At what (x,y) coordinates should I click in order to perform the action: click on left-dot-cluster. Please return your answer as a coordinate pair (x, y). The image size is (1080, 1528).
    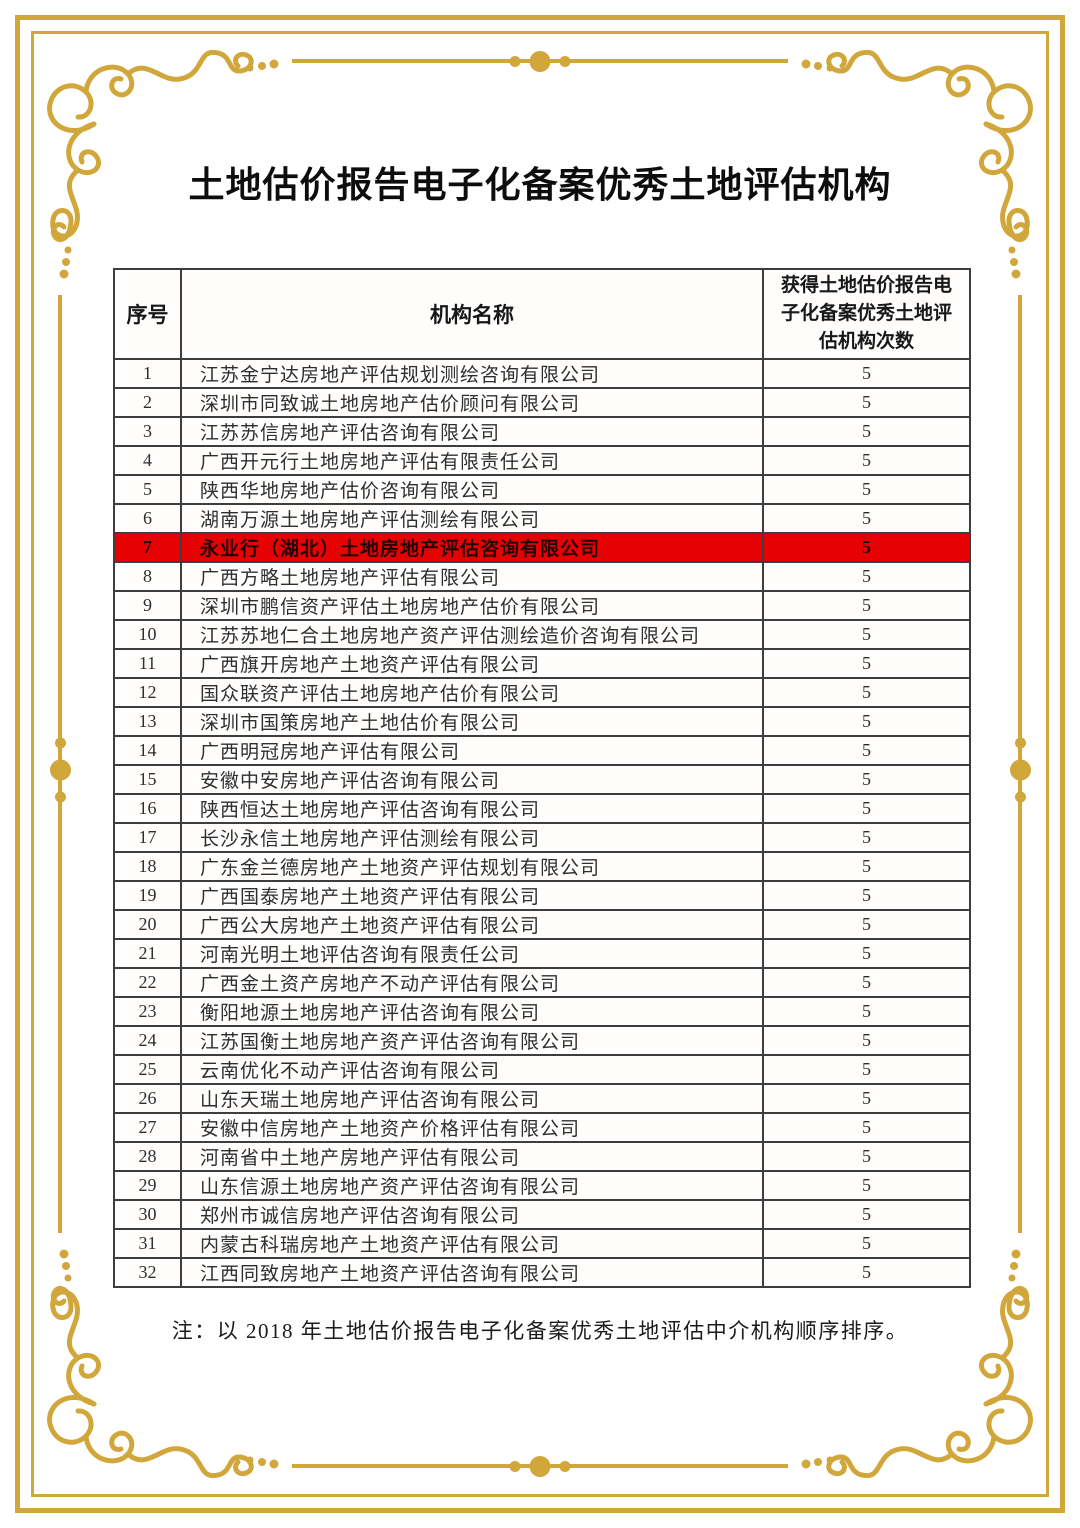
    Looking at the image, I should click on (60, 770).